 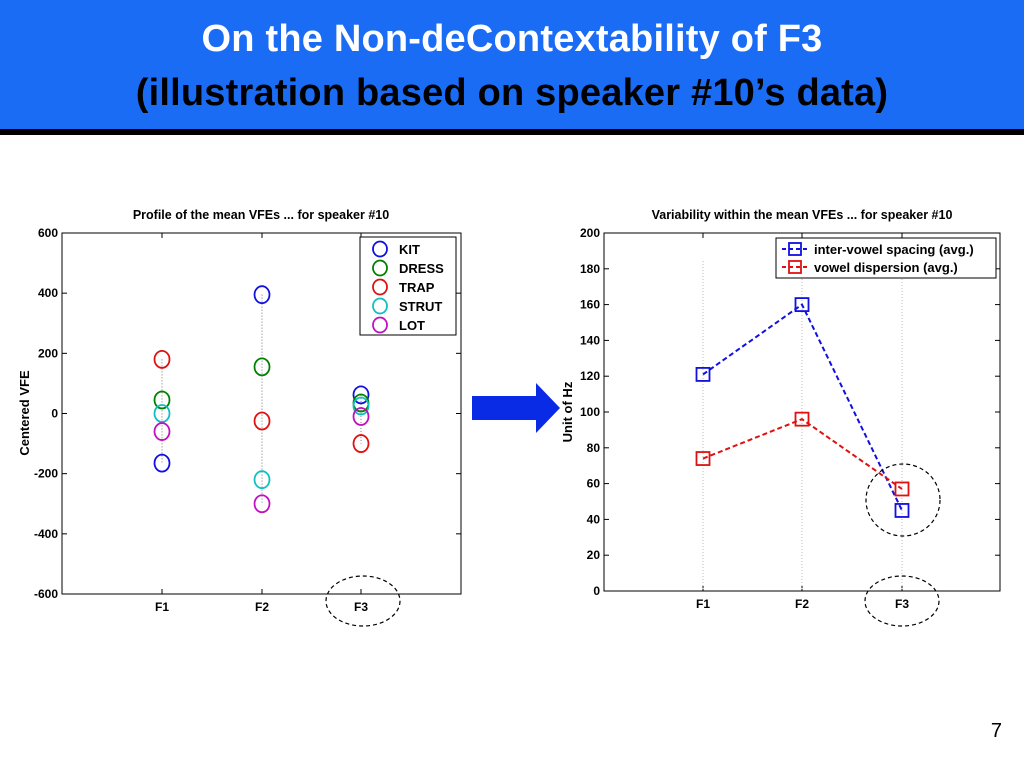 What do you see at coordinates (361, 607) in the screenshot?
I see `left-xtick-label-f3: F3` at bounding box center [361, 607].